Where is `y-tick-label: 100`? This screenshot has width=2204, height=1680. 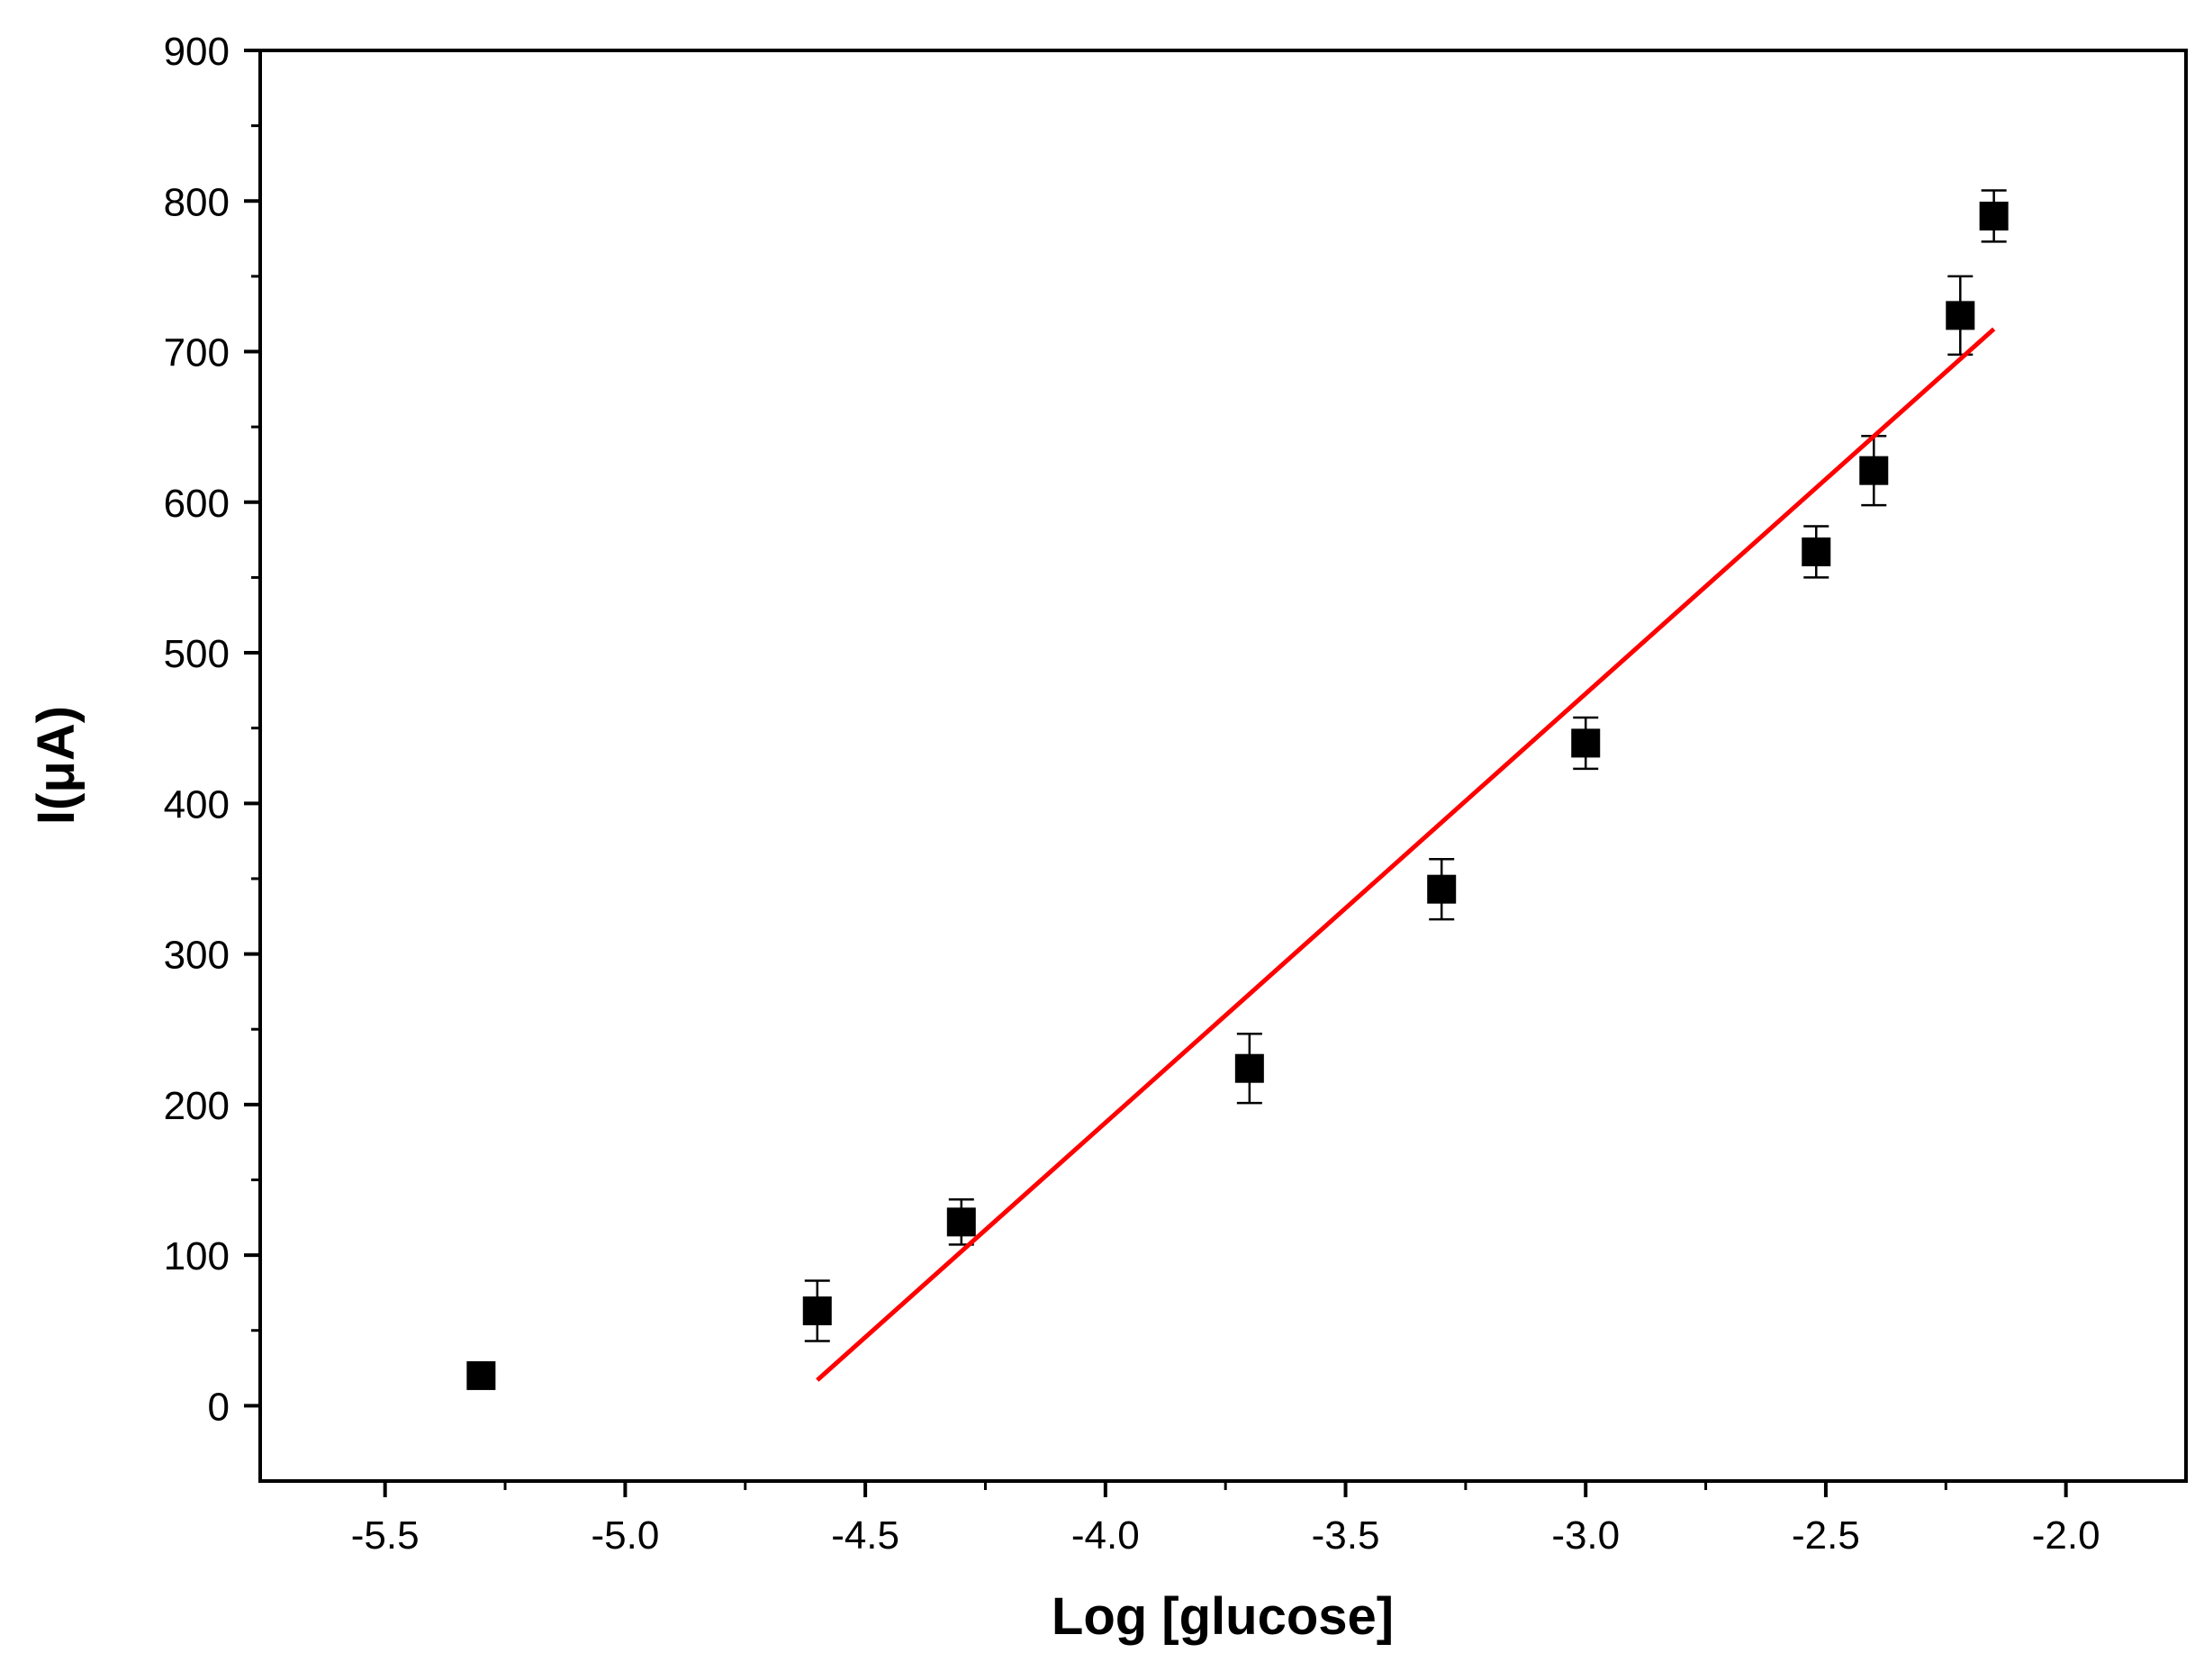 y-tick-label: 100 is located at coordinates (197, 1256).